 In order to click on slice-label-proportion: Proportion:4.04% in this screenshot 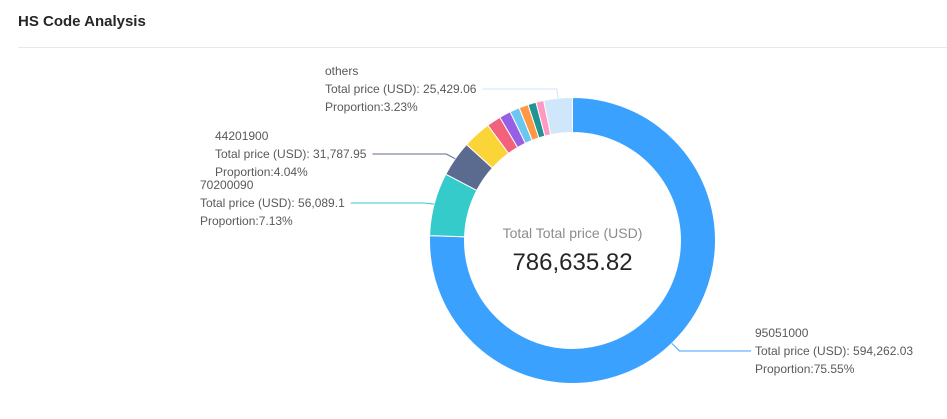, I will do `click(261, 172)`.